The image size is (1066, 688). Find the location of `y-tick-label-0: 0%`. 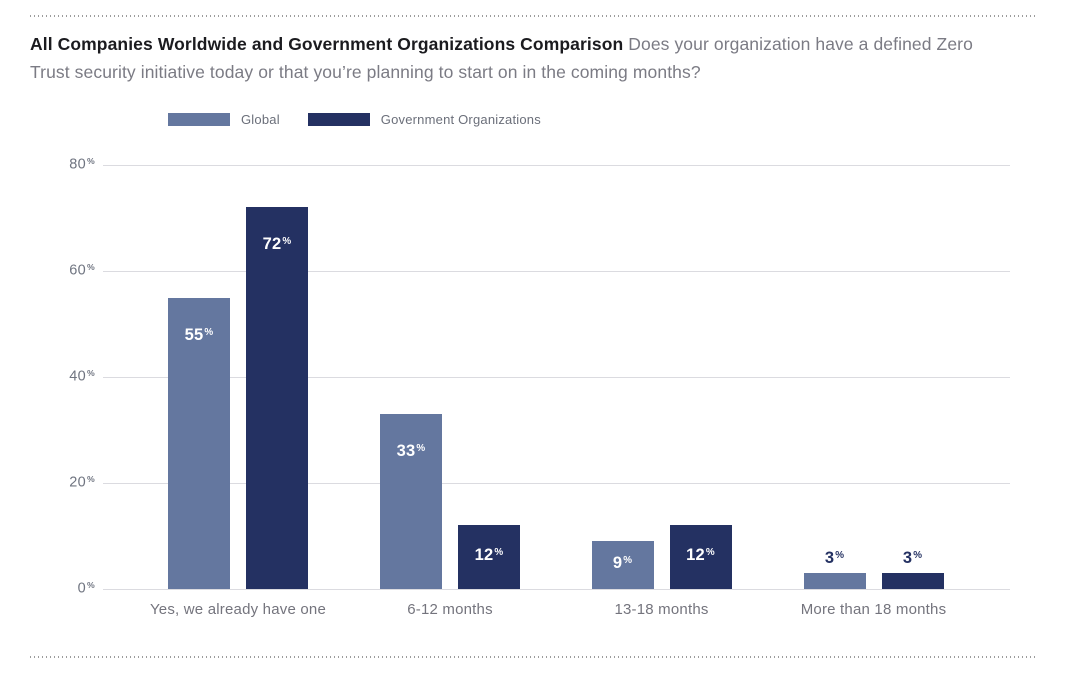

y-tick-label-0: 0% is located at coordinates (86, 588).